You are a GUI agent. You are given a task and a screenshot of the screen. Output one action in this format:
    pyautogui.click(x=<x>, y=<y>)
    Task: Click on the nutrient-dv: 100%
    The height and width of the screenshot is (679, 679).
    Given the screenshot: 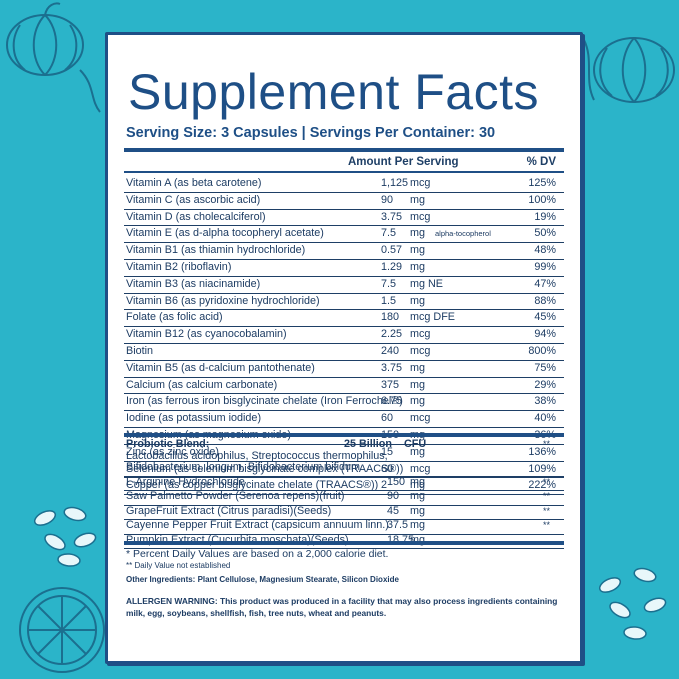 What is the action you would take?
    pyautogui.click(x=542, y=199)
    